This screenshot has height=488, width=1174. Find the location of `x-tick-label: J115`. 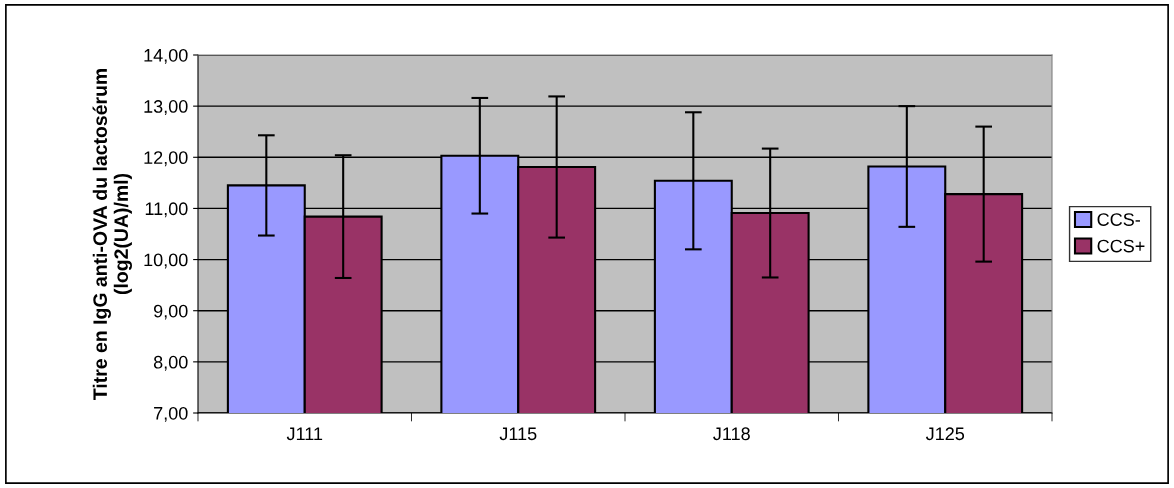

x-tick-label: J115 is located at coordinates (518, 434).